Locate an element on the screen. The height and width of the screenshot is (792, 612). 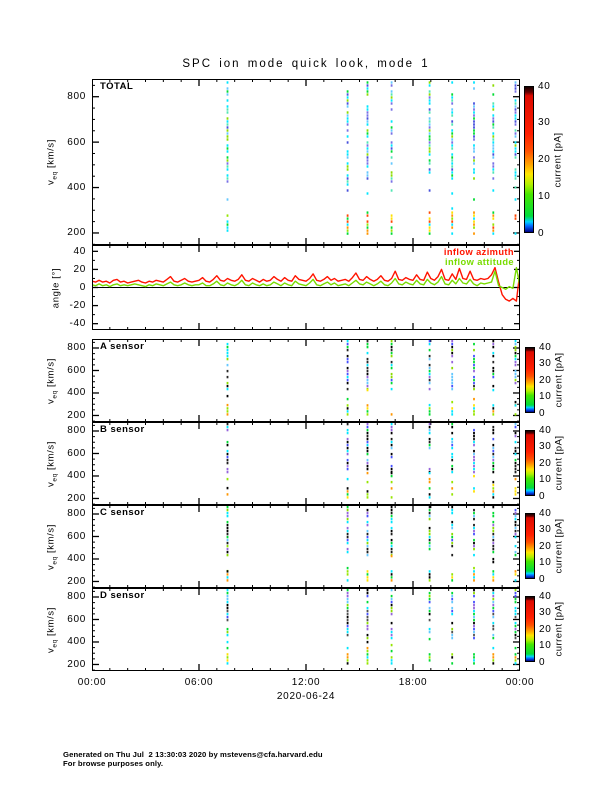
ylabel-angle: angle [°] is located at coordinates (56, 287).